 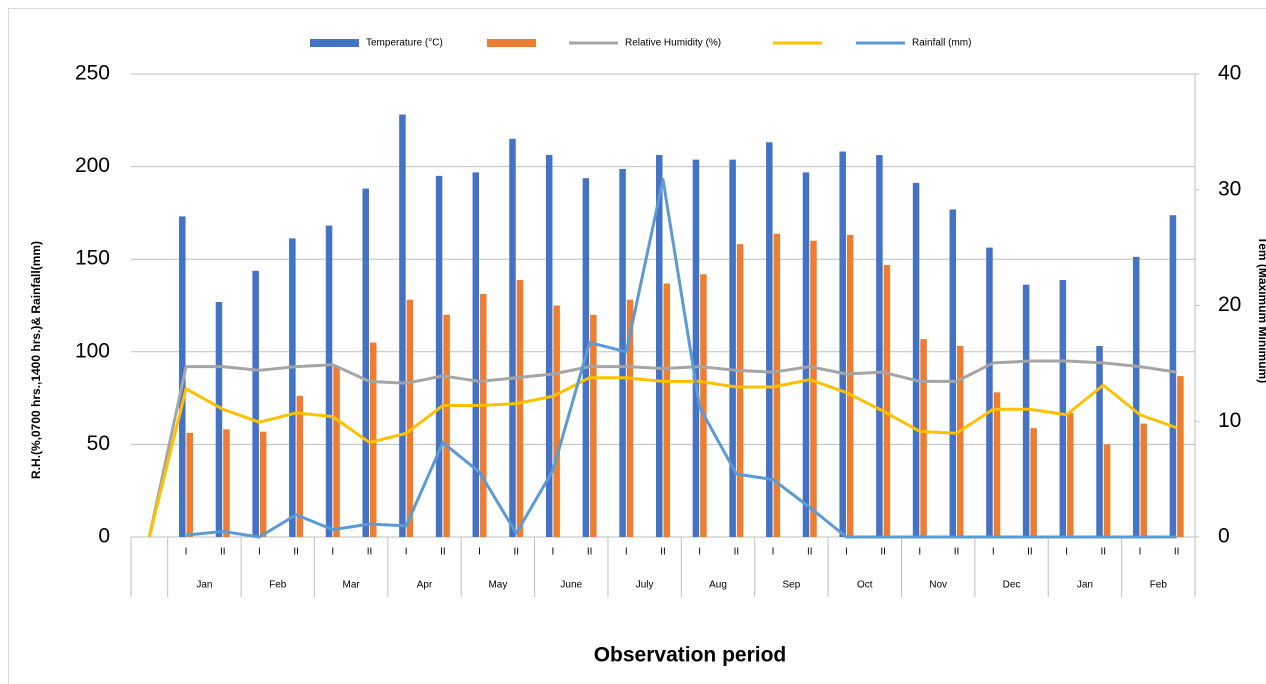 What do you see at coordinates (1229, 73) in the screenshot?
I see `y2-tick-label: 40` at bounding box center [1229, 73].